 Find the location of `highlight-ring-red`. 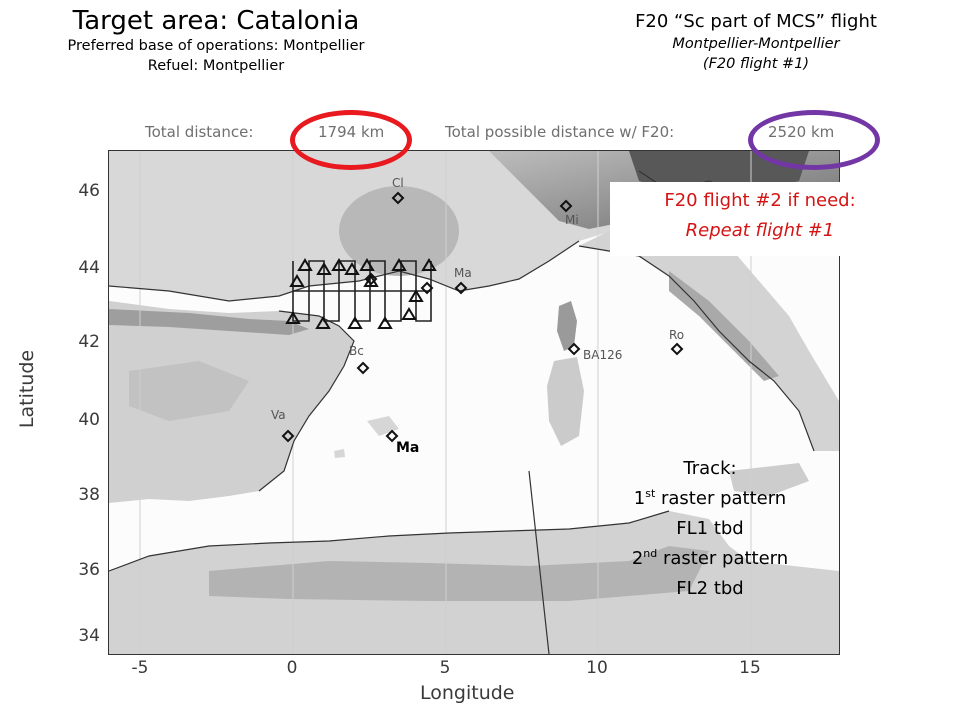

highlight-ring-red is located at coordinates (351, 140).